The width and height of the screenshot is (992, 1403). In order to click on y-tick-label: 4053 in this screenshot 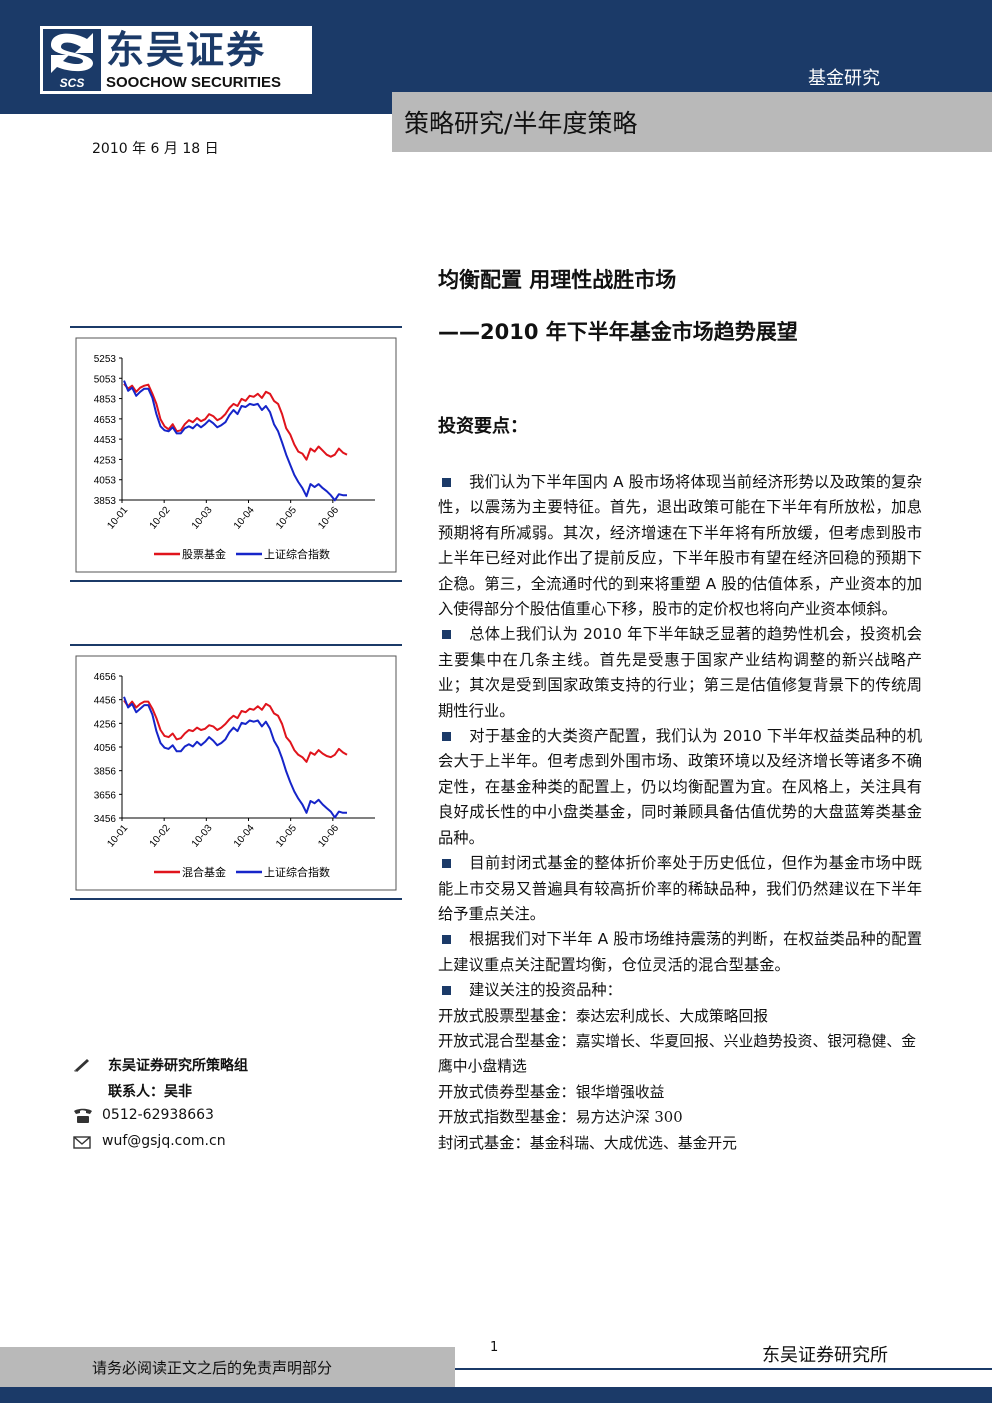, I will do `click(105, 481)`.